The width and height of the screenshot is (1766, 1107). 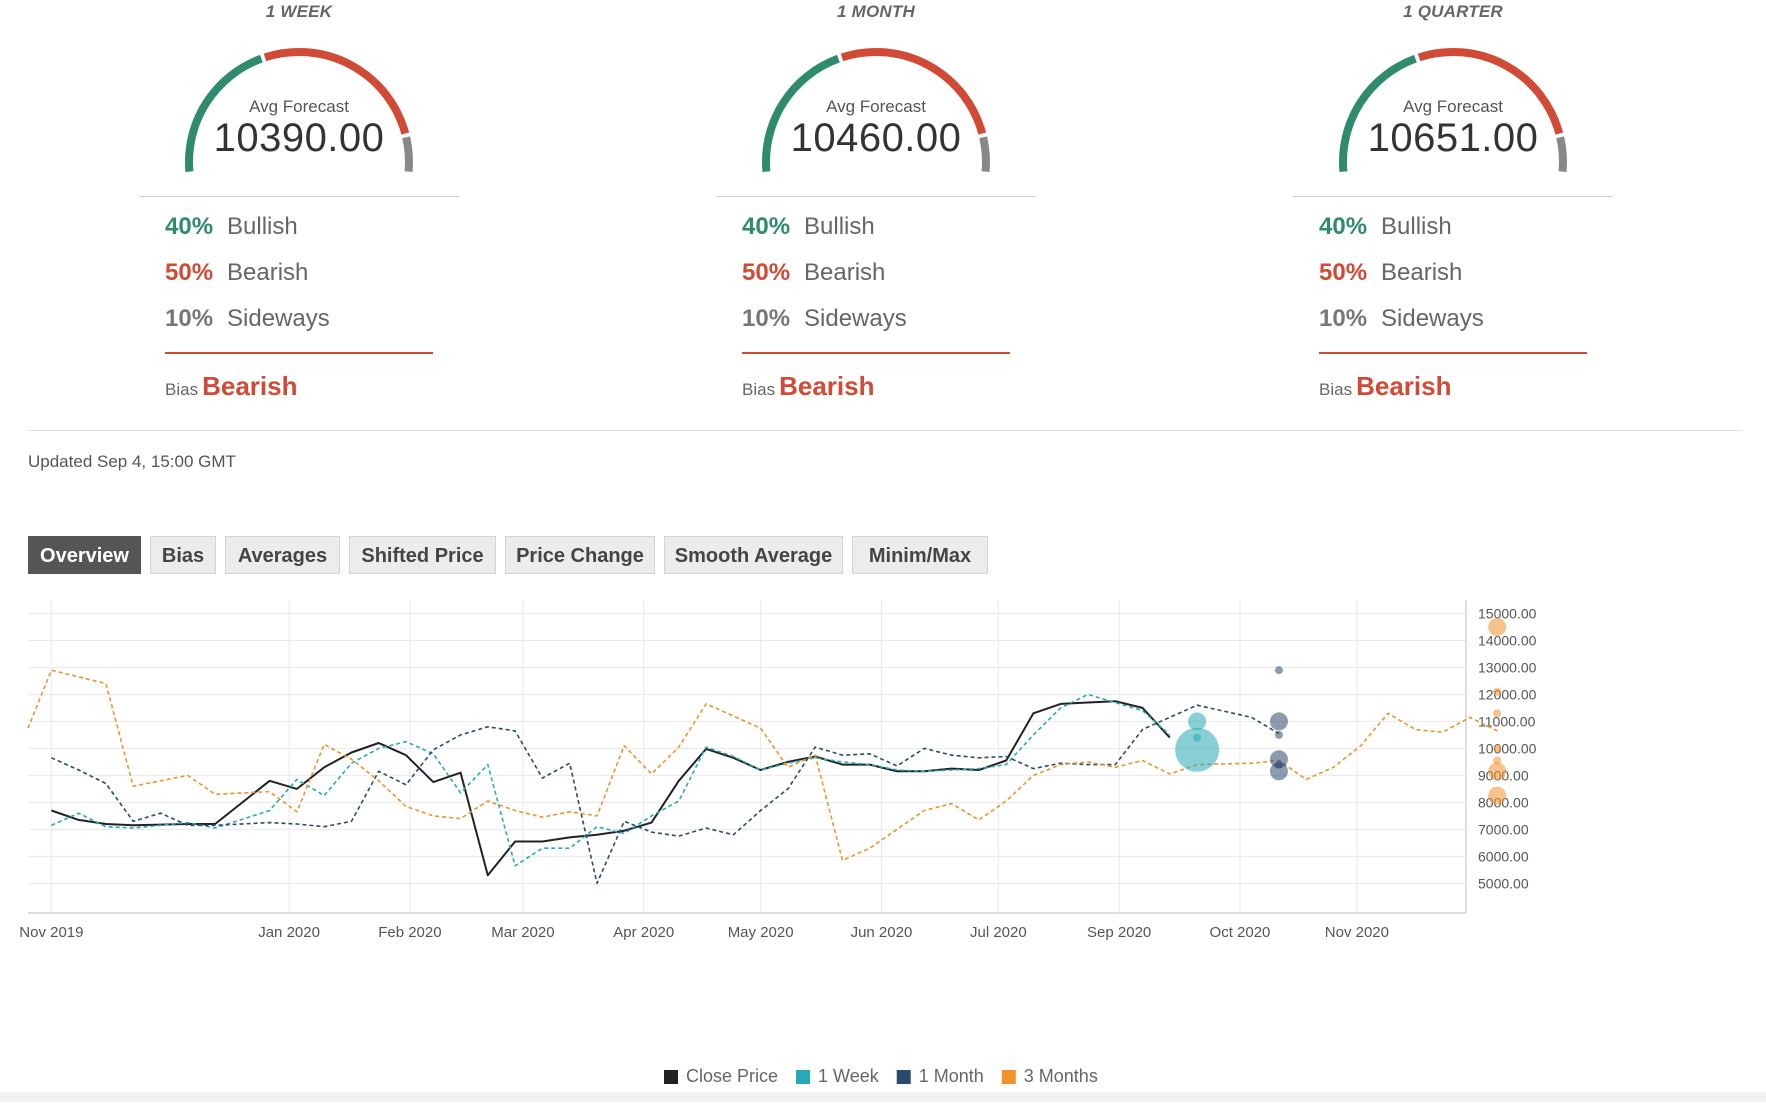 What do you see at coordinates (1507, 748) in the screenshot?
I see `y-tick-label: 10000.00` at bounding box center [1507, 748].